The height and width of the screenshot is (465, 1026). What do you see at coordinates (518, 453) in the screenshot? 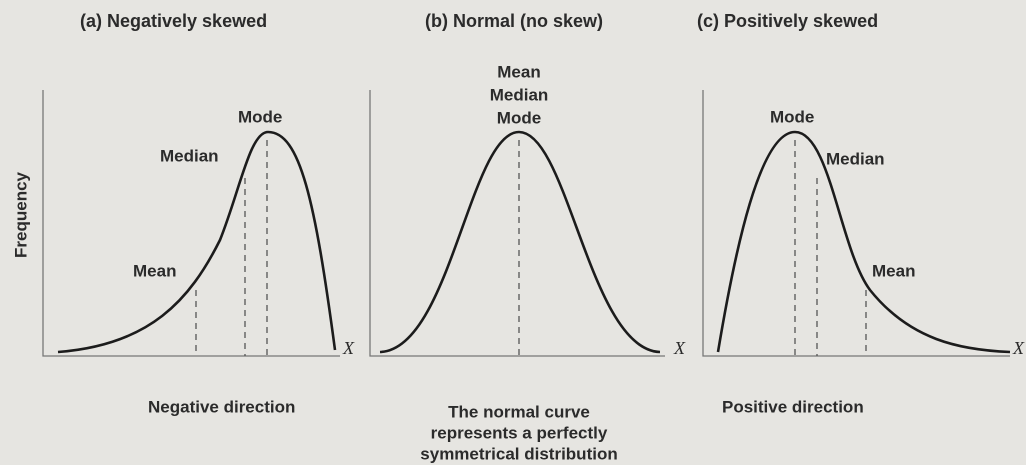
I see `caption: symmetrical distribution` at bounding box center [518, 453].